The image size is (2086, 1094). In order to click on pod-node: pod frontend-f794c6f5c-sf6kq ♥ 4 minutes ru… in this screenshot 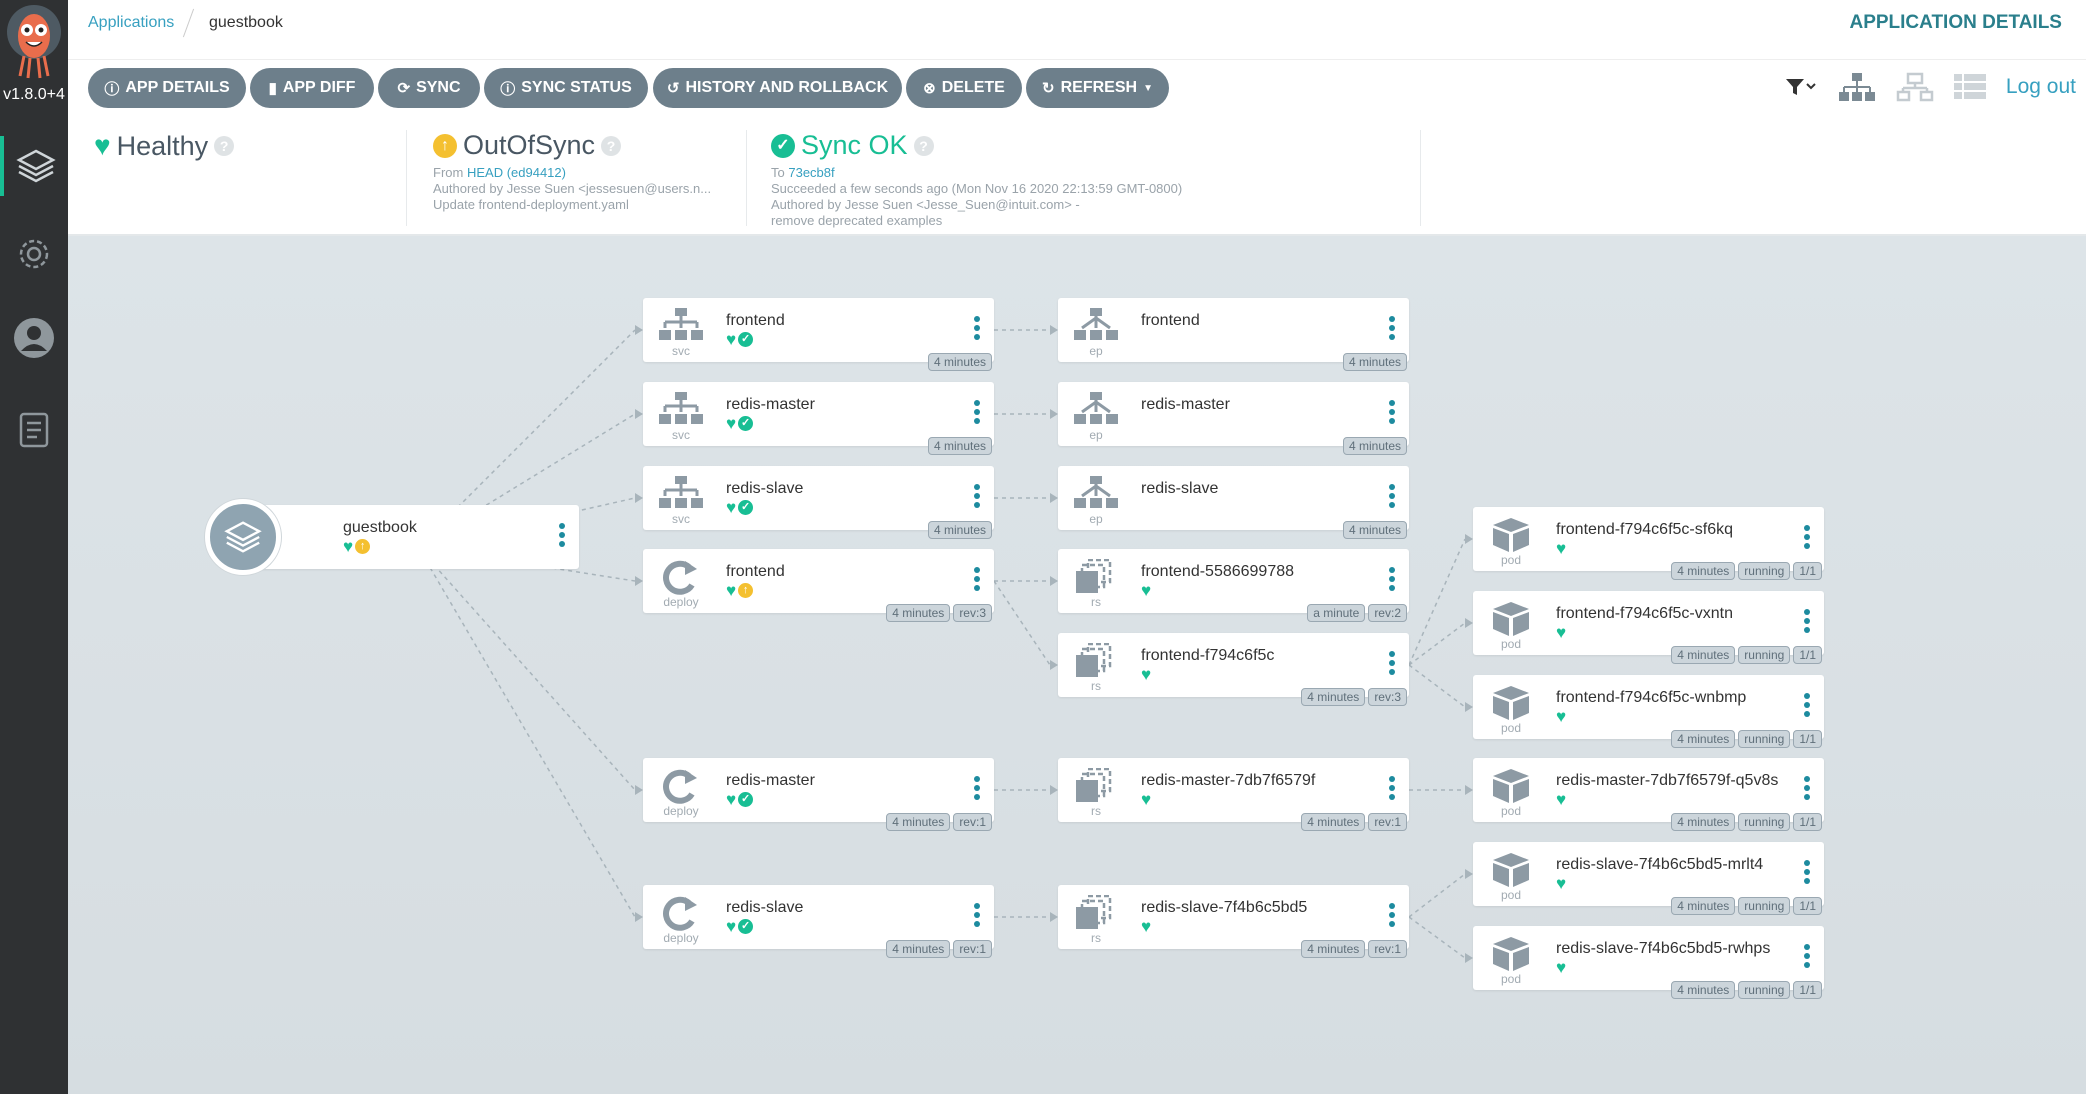, I will do `click(1648, 543)`.